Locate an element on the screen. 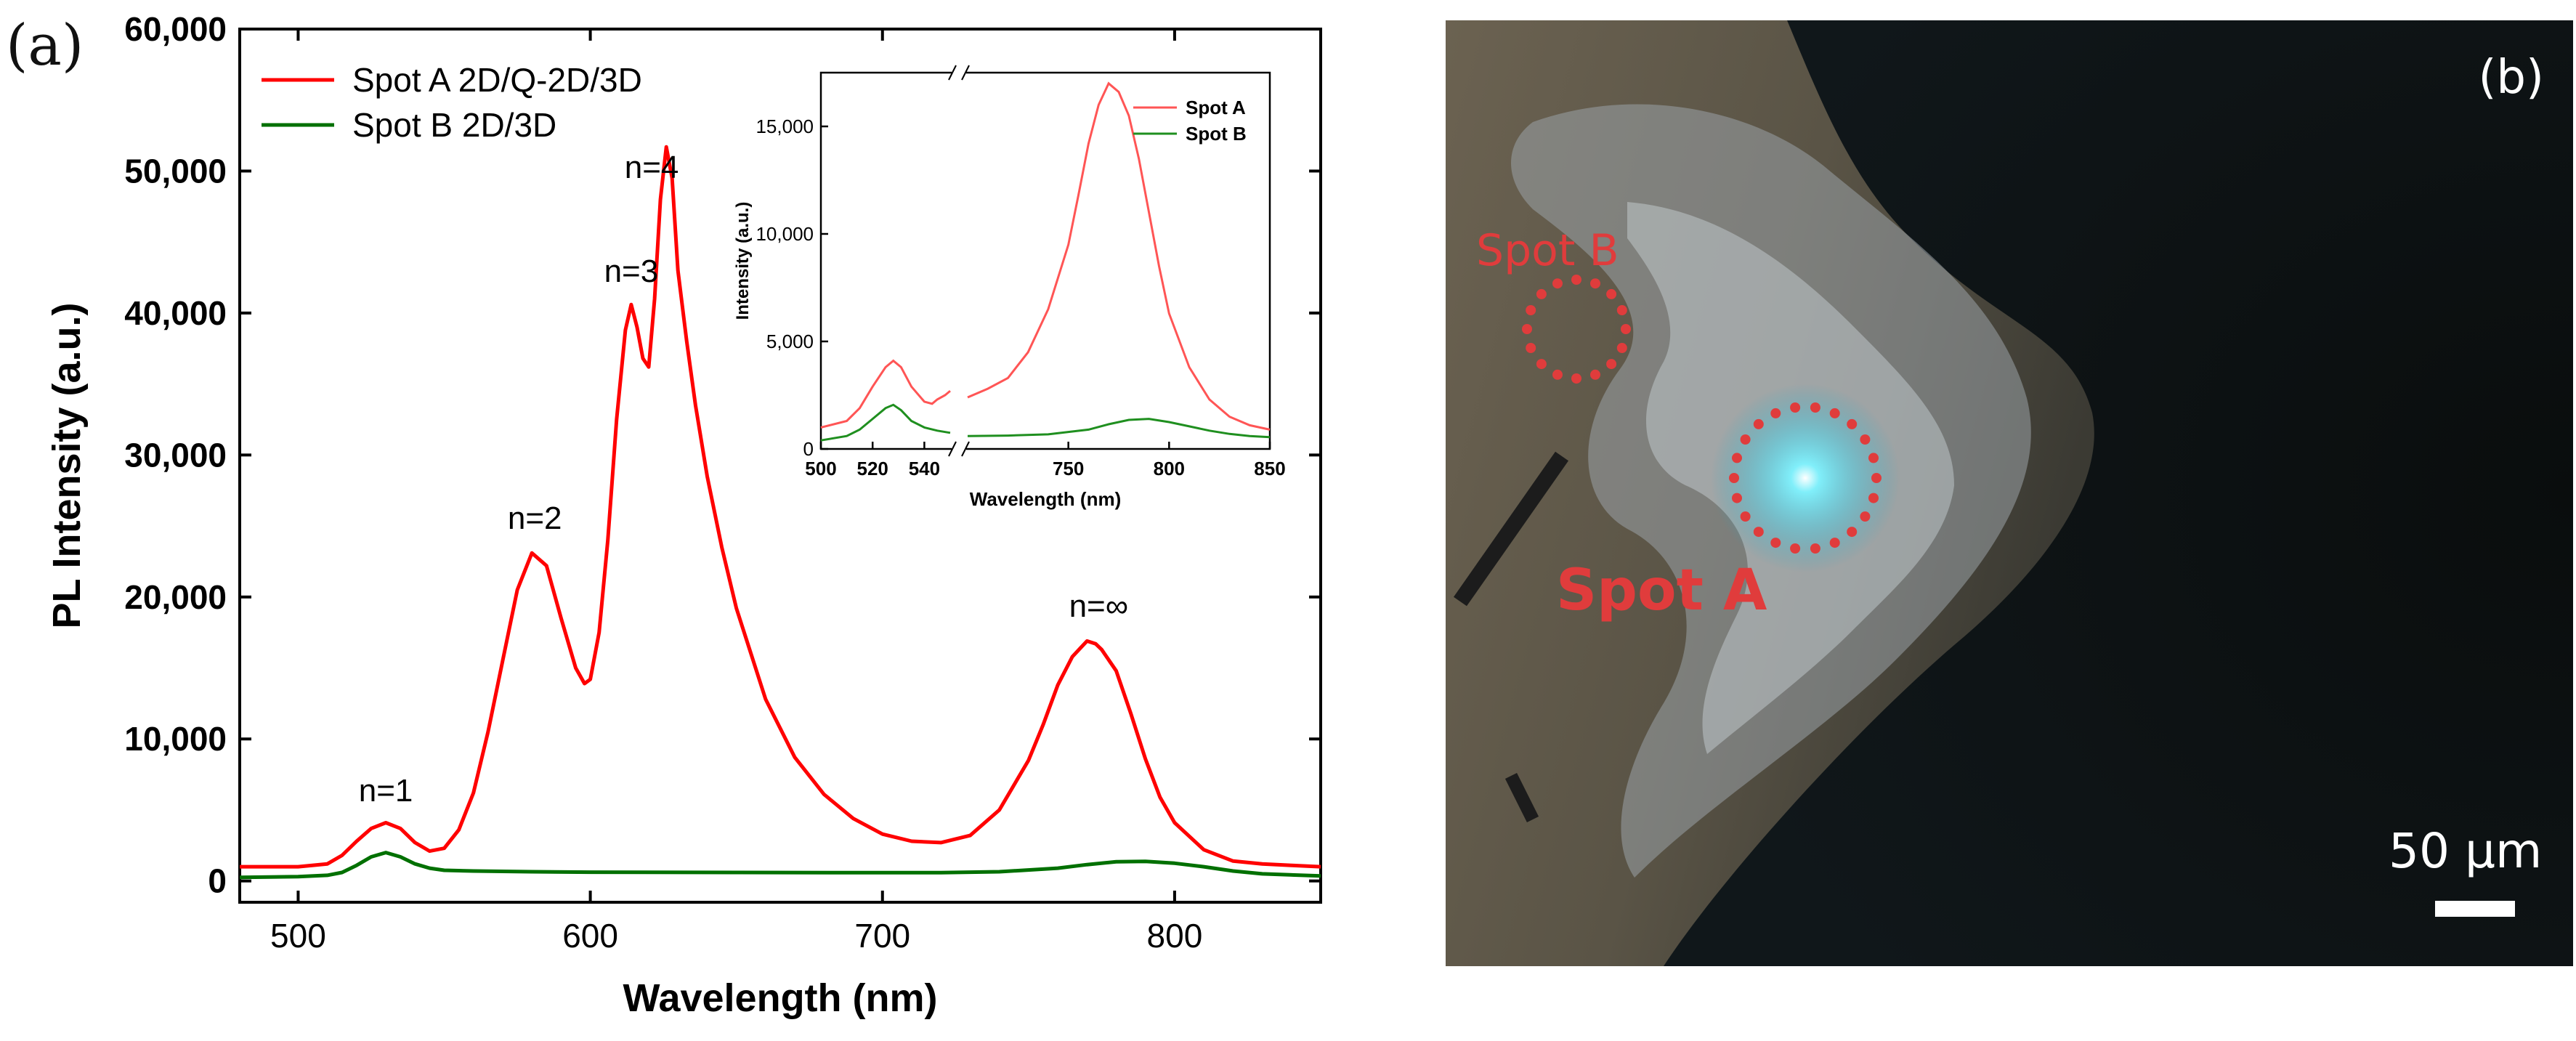 This screenshot has width=2576, height=1041. inset-y-tick-label: 15,000 is located at coordinates (785, 126).